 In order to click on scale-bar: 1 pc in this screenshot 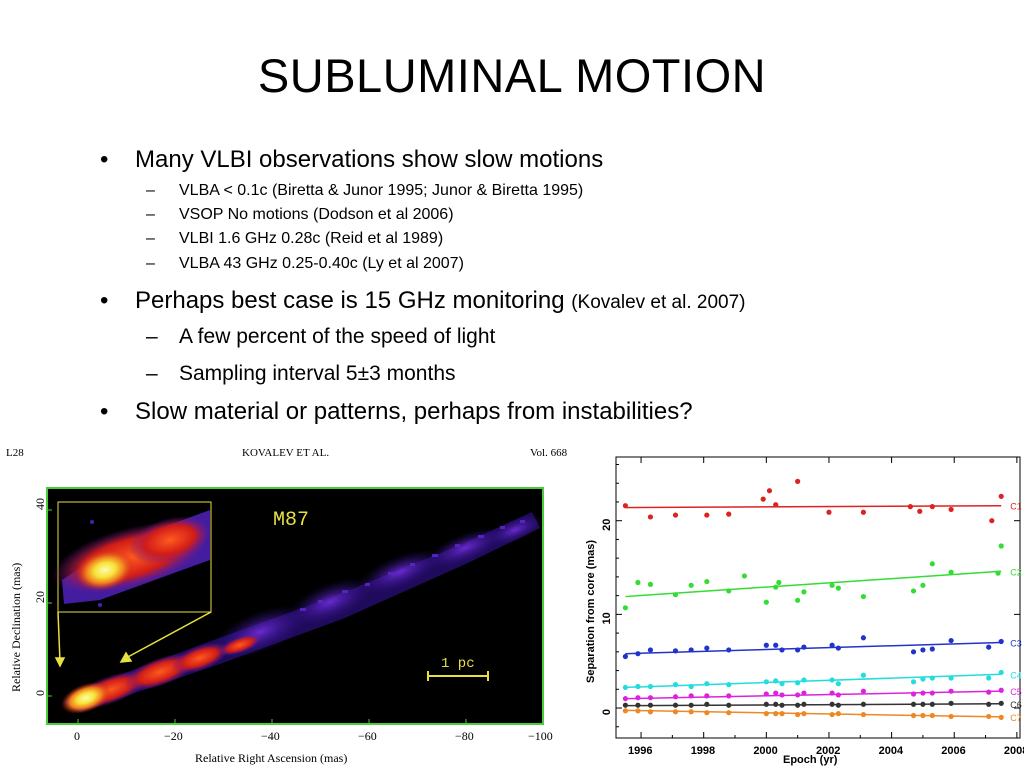, I will do `click(458, 668)`.